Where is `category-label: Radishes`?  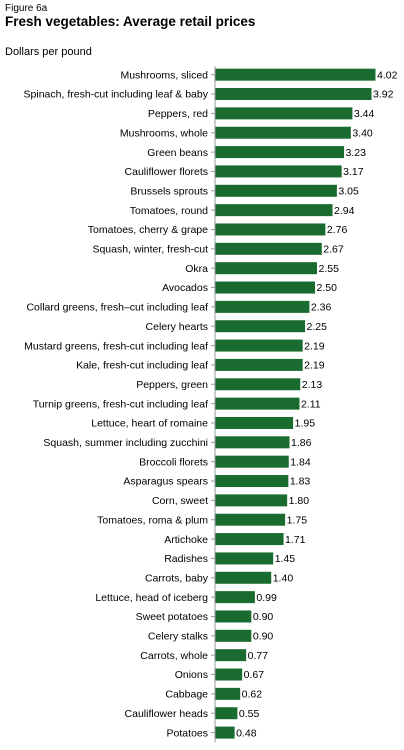
category-label: Radishes is located at coordinates (186, 559).